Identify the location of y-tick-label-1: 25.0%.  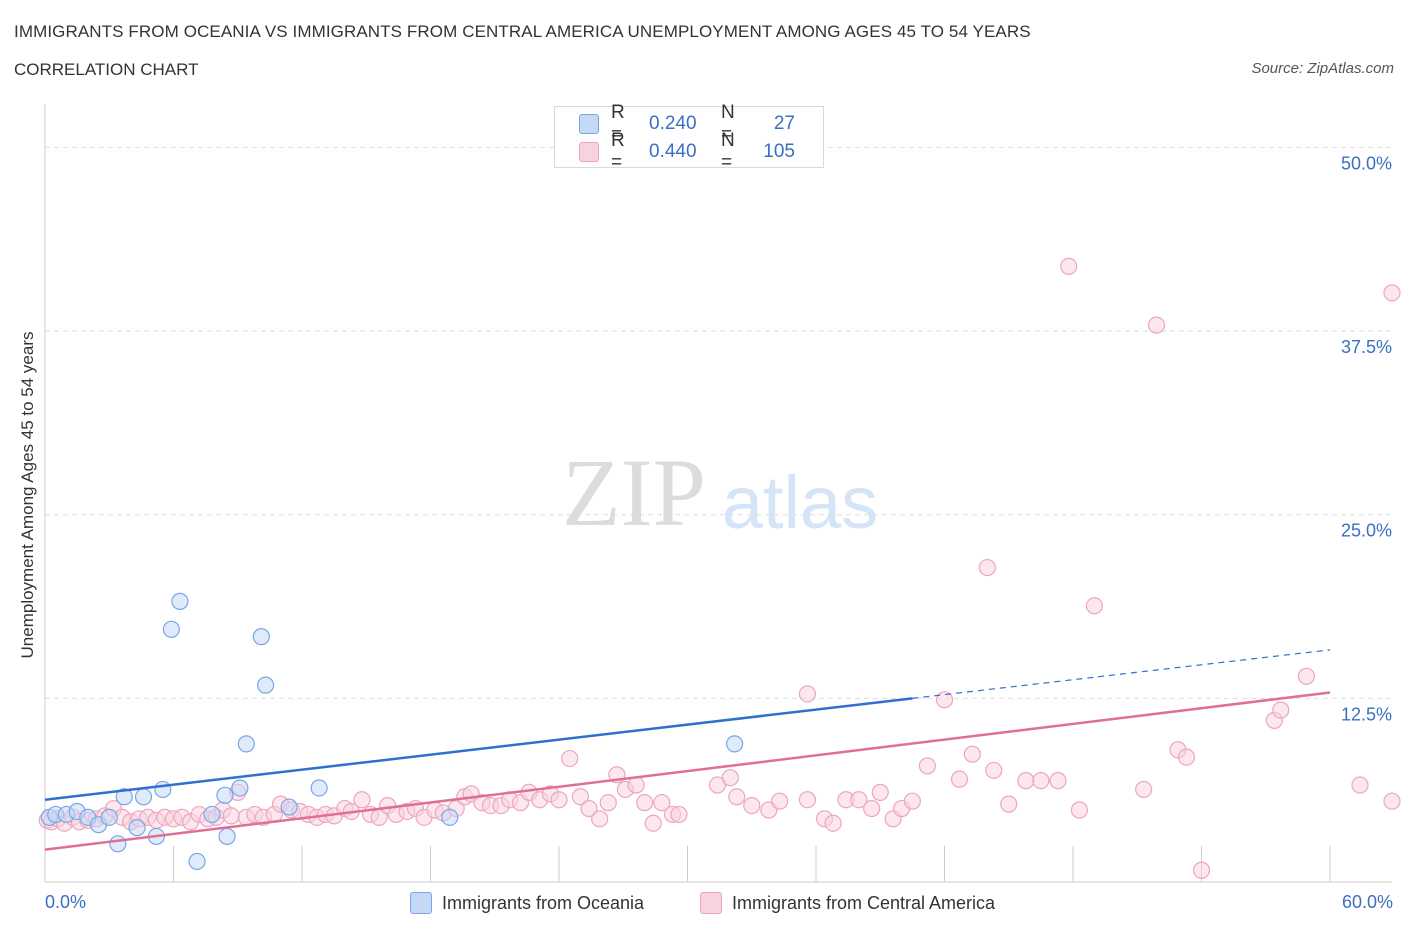
(1366, 531).